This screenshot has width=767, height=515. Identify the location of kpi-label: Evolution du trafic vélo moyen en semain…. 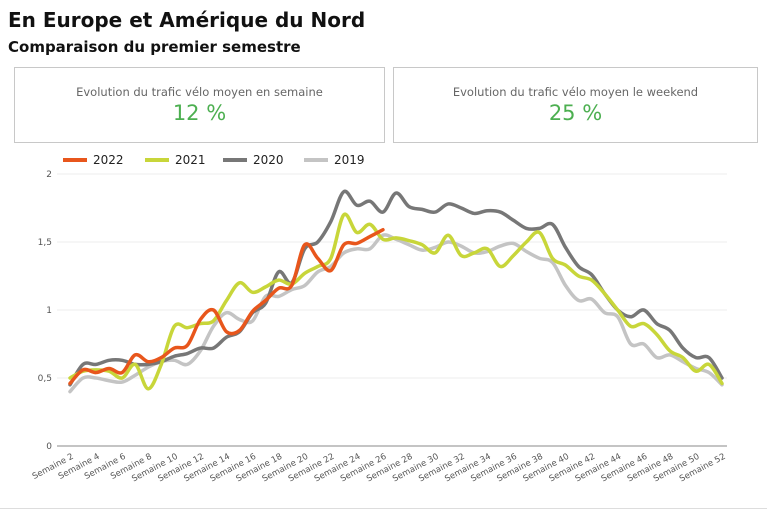
(199, 92).